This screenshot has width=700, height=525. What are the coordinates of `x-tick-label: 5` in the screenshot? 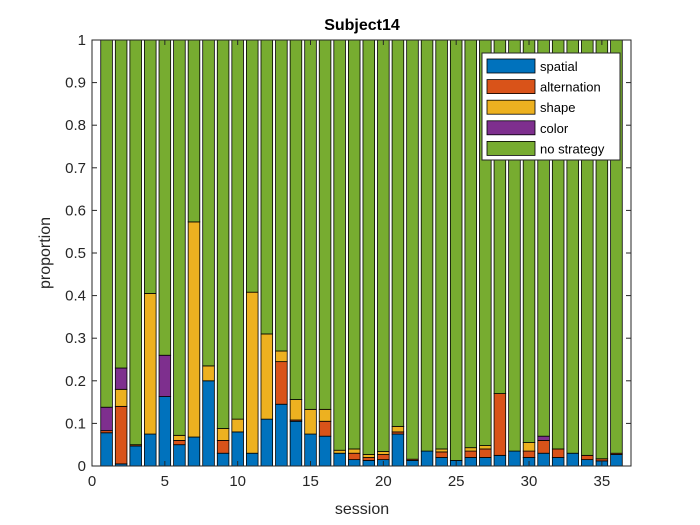 It's located at (165, 481).